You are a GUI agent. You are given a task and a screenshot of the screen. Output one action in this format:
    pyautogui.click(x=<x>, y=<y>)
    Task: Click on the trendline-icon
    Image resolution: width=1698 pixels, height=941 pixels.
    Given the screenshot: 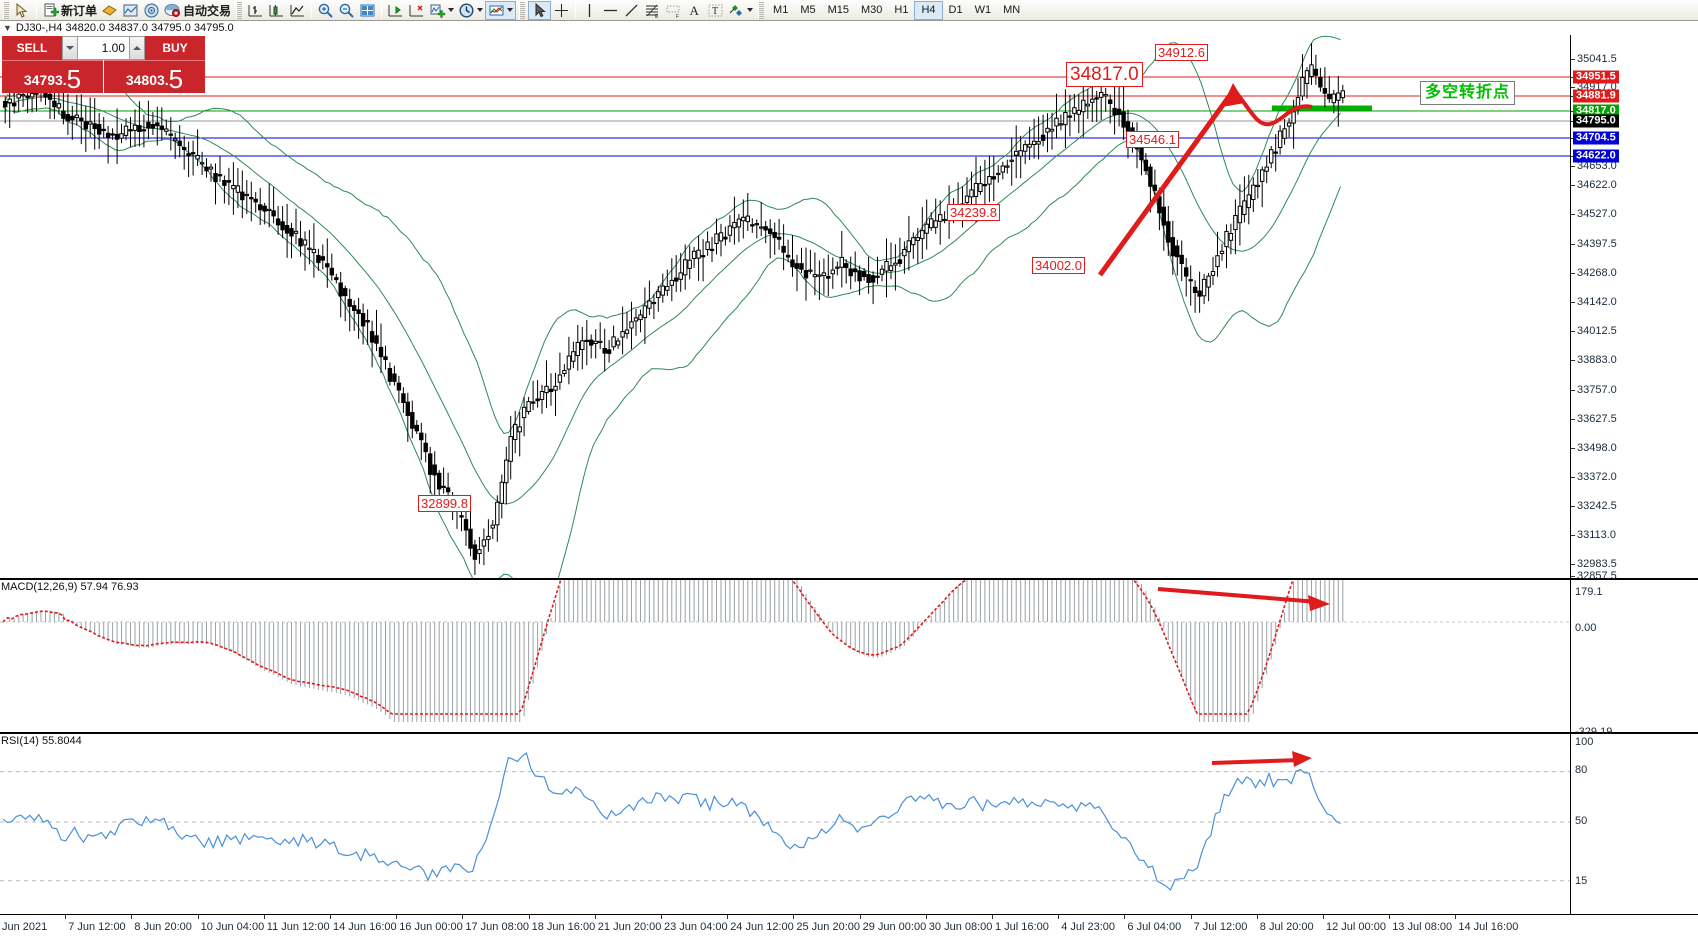 What is the action you would take?
    pyautogui.click(x=631, y=10)
    